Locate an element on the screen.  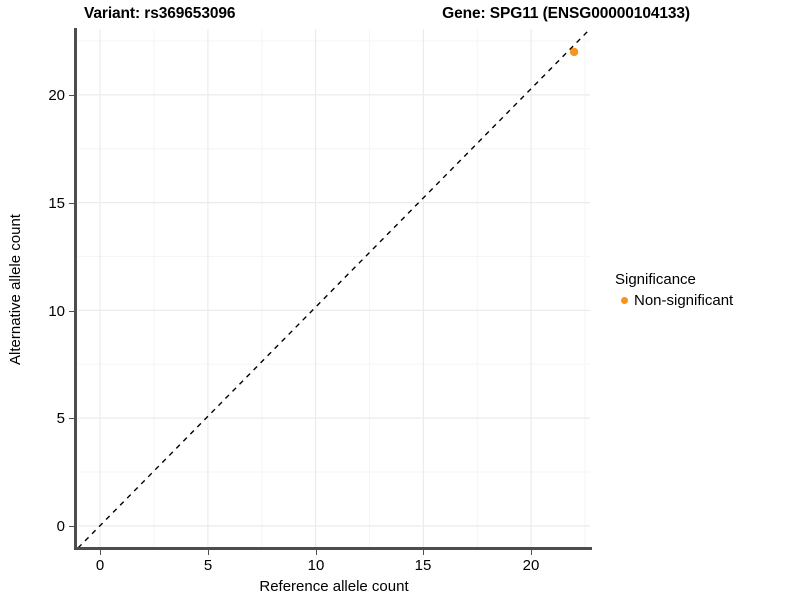
y-tick-label-5: 5 is located at coordinates (60, 418).